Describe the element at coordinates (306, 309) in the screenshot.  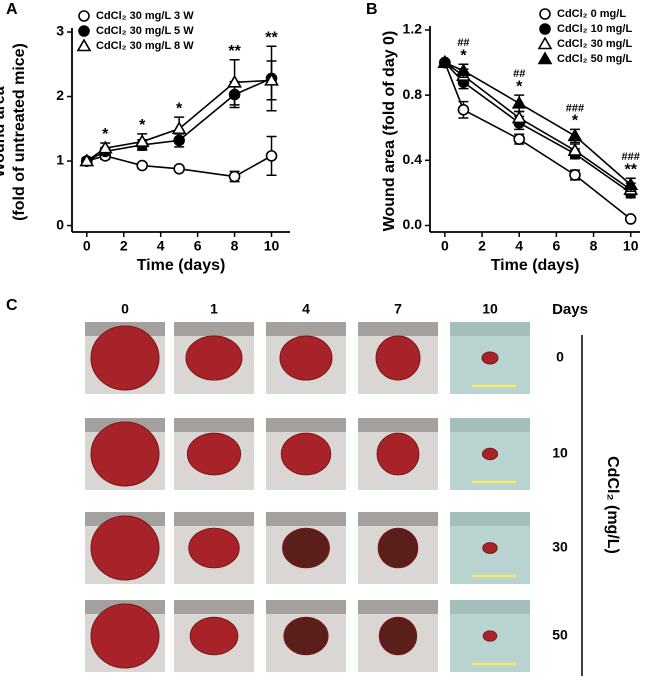
I see `column-label: 4` at that location.